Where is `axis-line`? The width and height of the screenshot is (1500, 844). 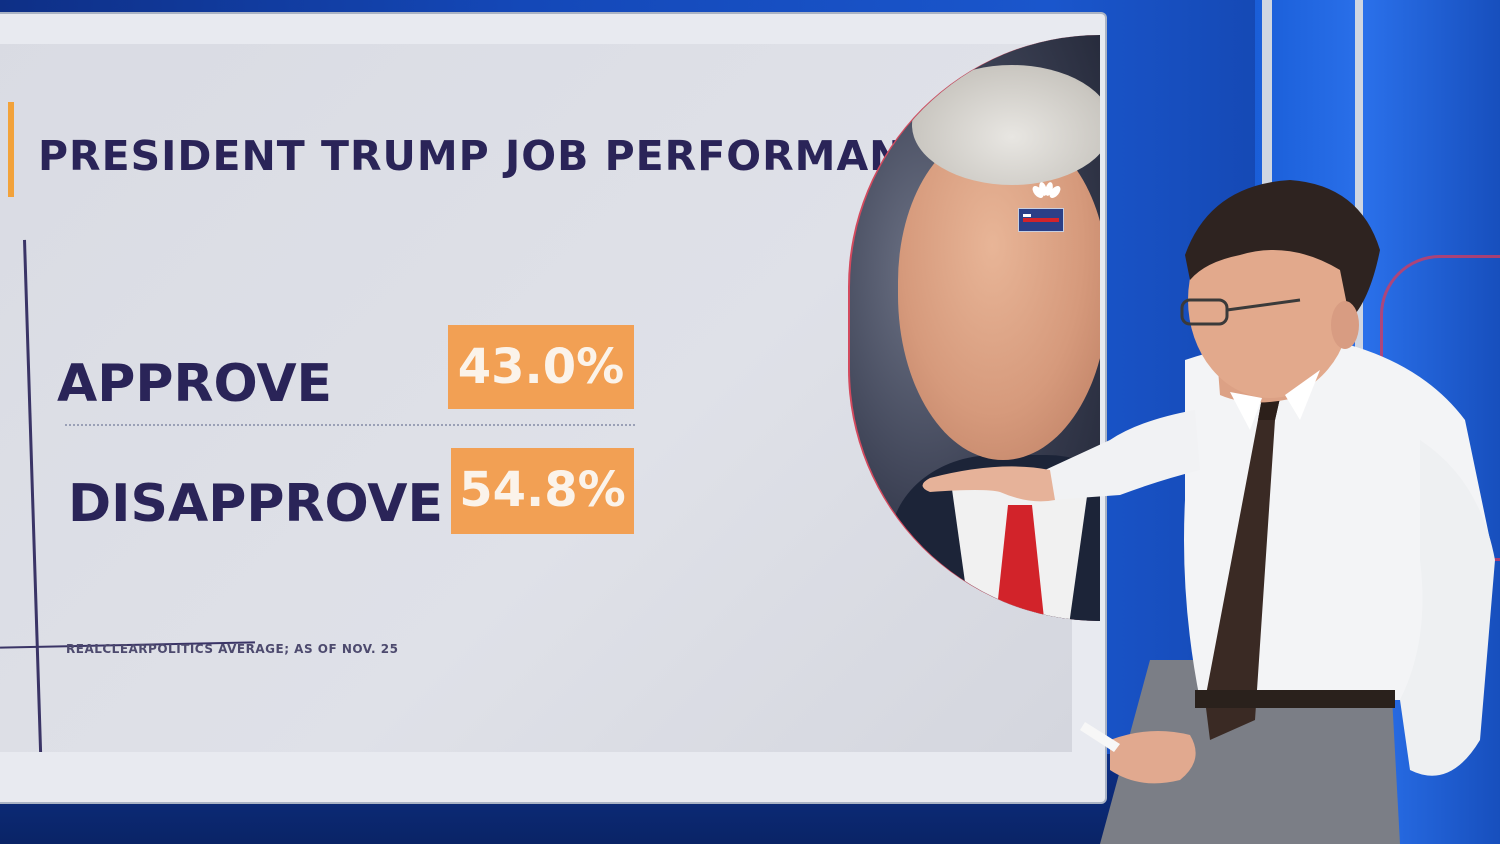 axis-line is located at coordinates (33, 495).